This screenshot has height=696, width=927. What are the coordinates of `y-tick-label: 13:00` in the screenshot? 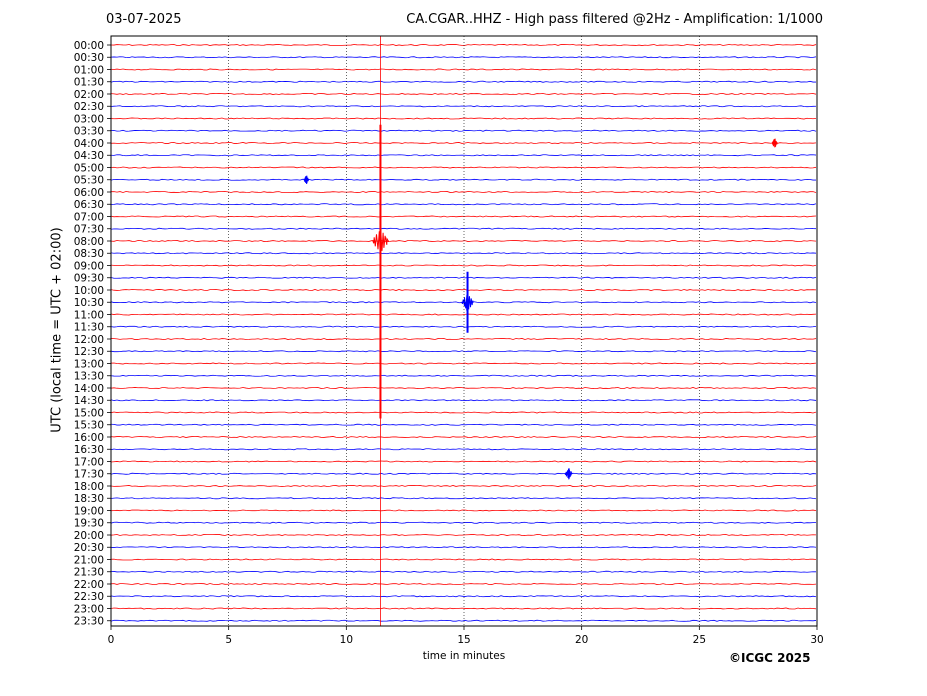 It's located at (89, 364).